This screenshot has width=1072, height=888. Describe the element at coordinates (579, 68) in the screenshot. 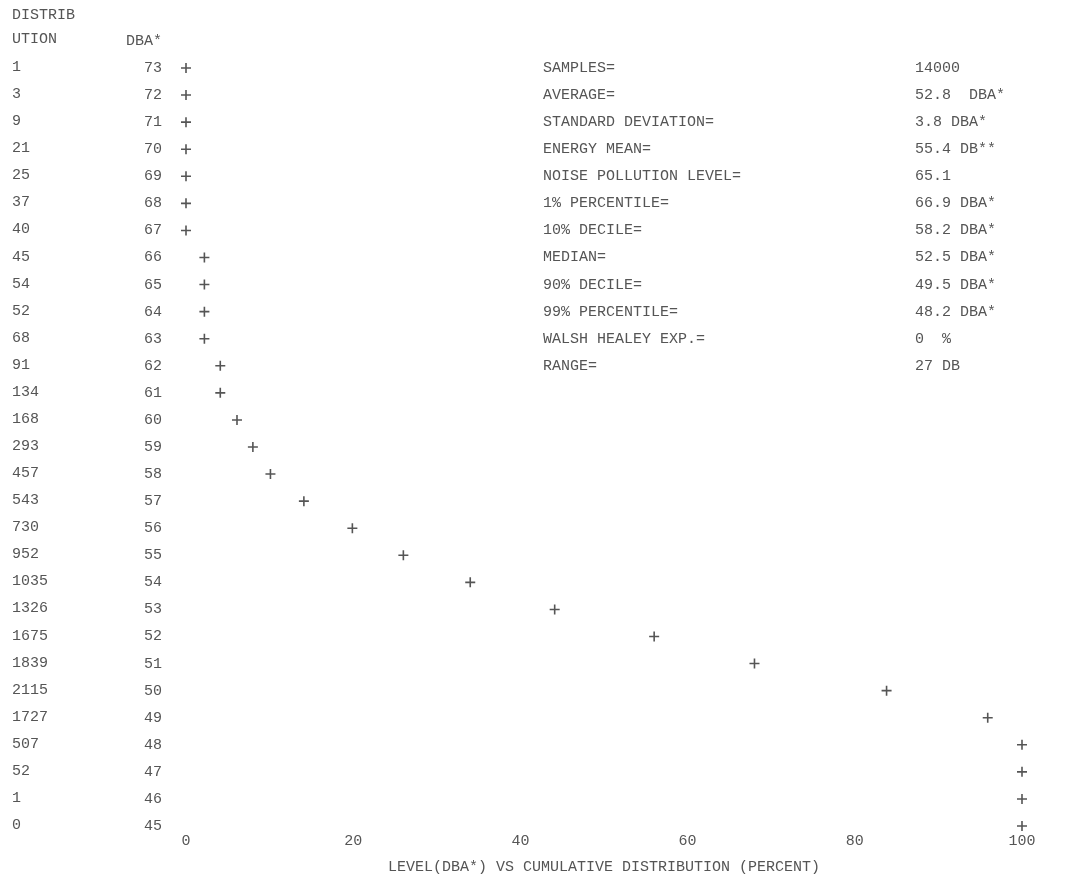

I see `annotation: SAMPLES=` at that location.